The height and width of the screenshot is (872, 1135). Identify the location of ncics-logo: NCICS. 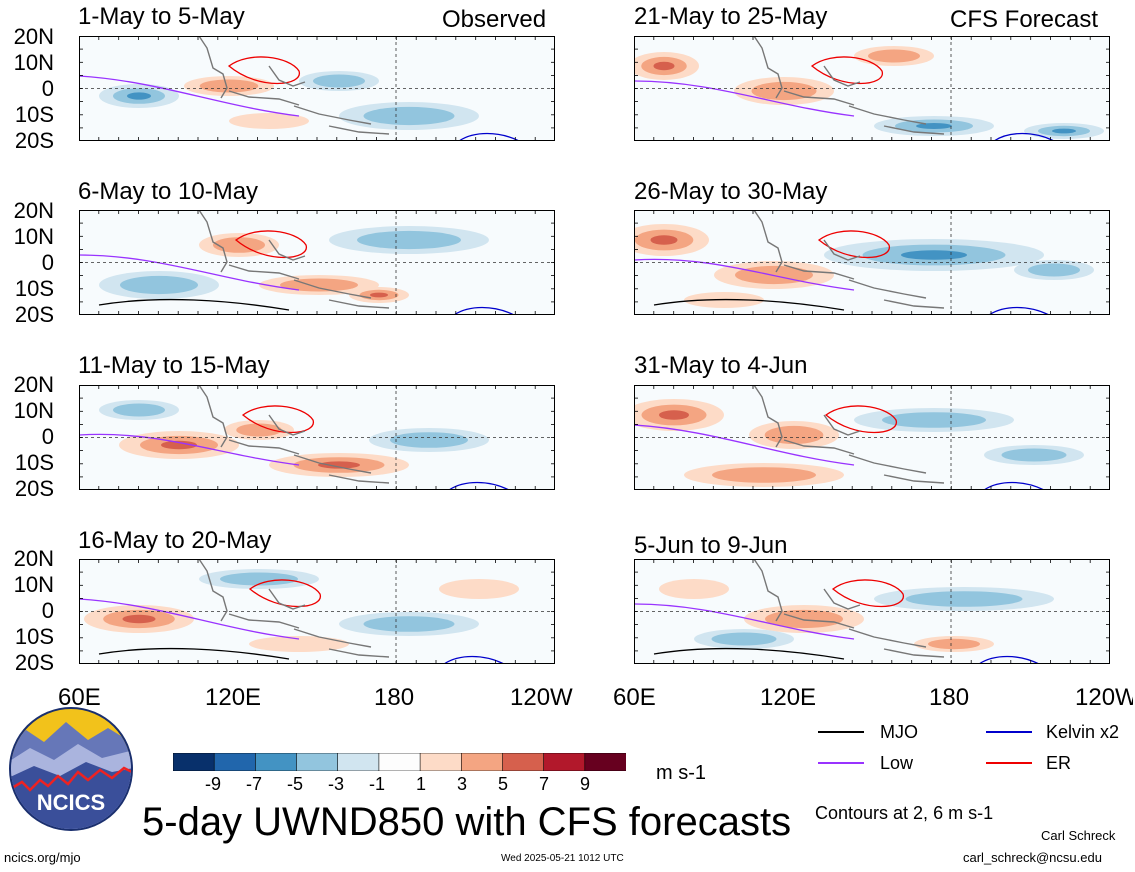
(71, 769).